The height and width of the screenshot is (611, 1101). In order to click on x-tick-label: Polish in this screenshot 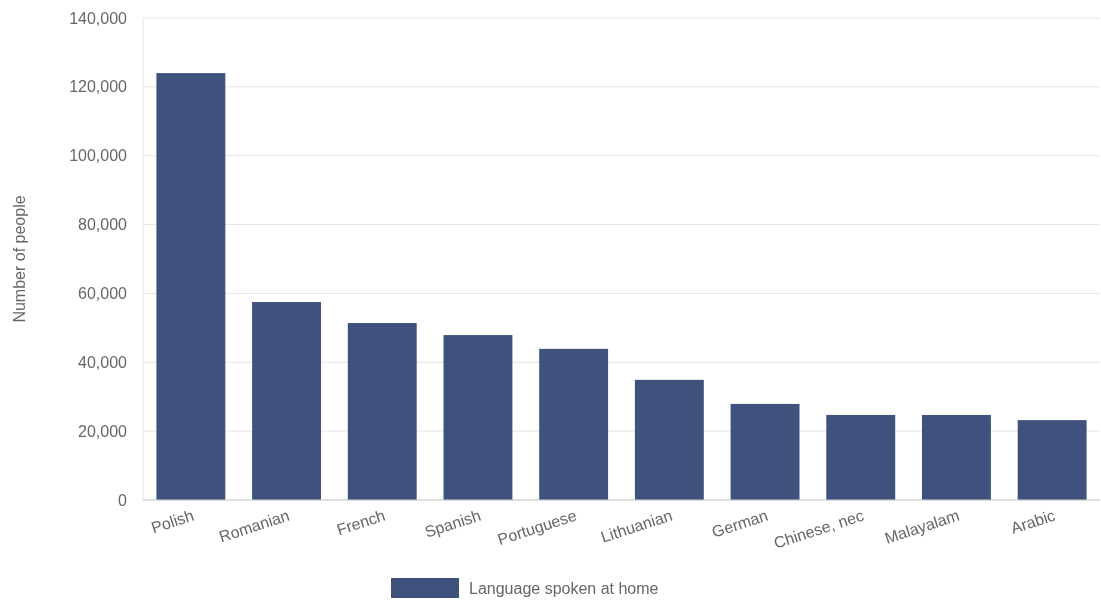, I will do `click(172, 521)`.